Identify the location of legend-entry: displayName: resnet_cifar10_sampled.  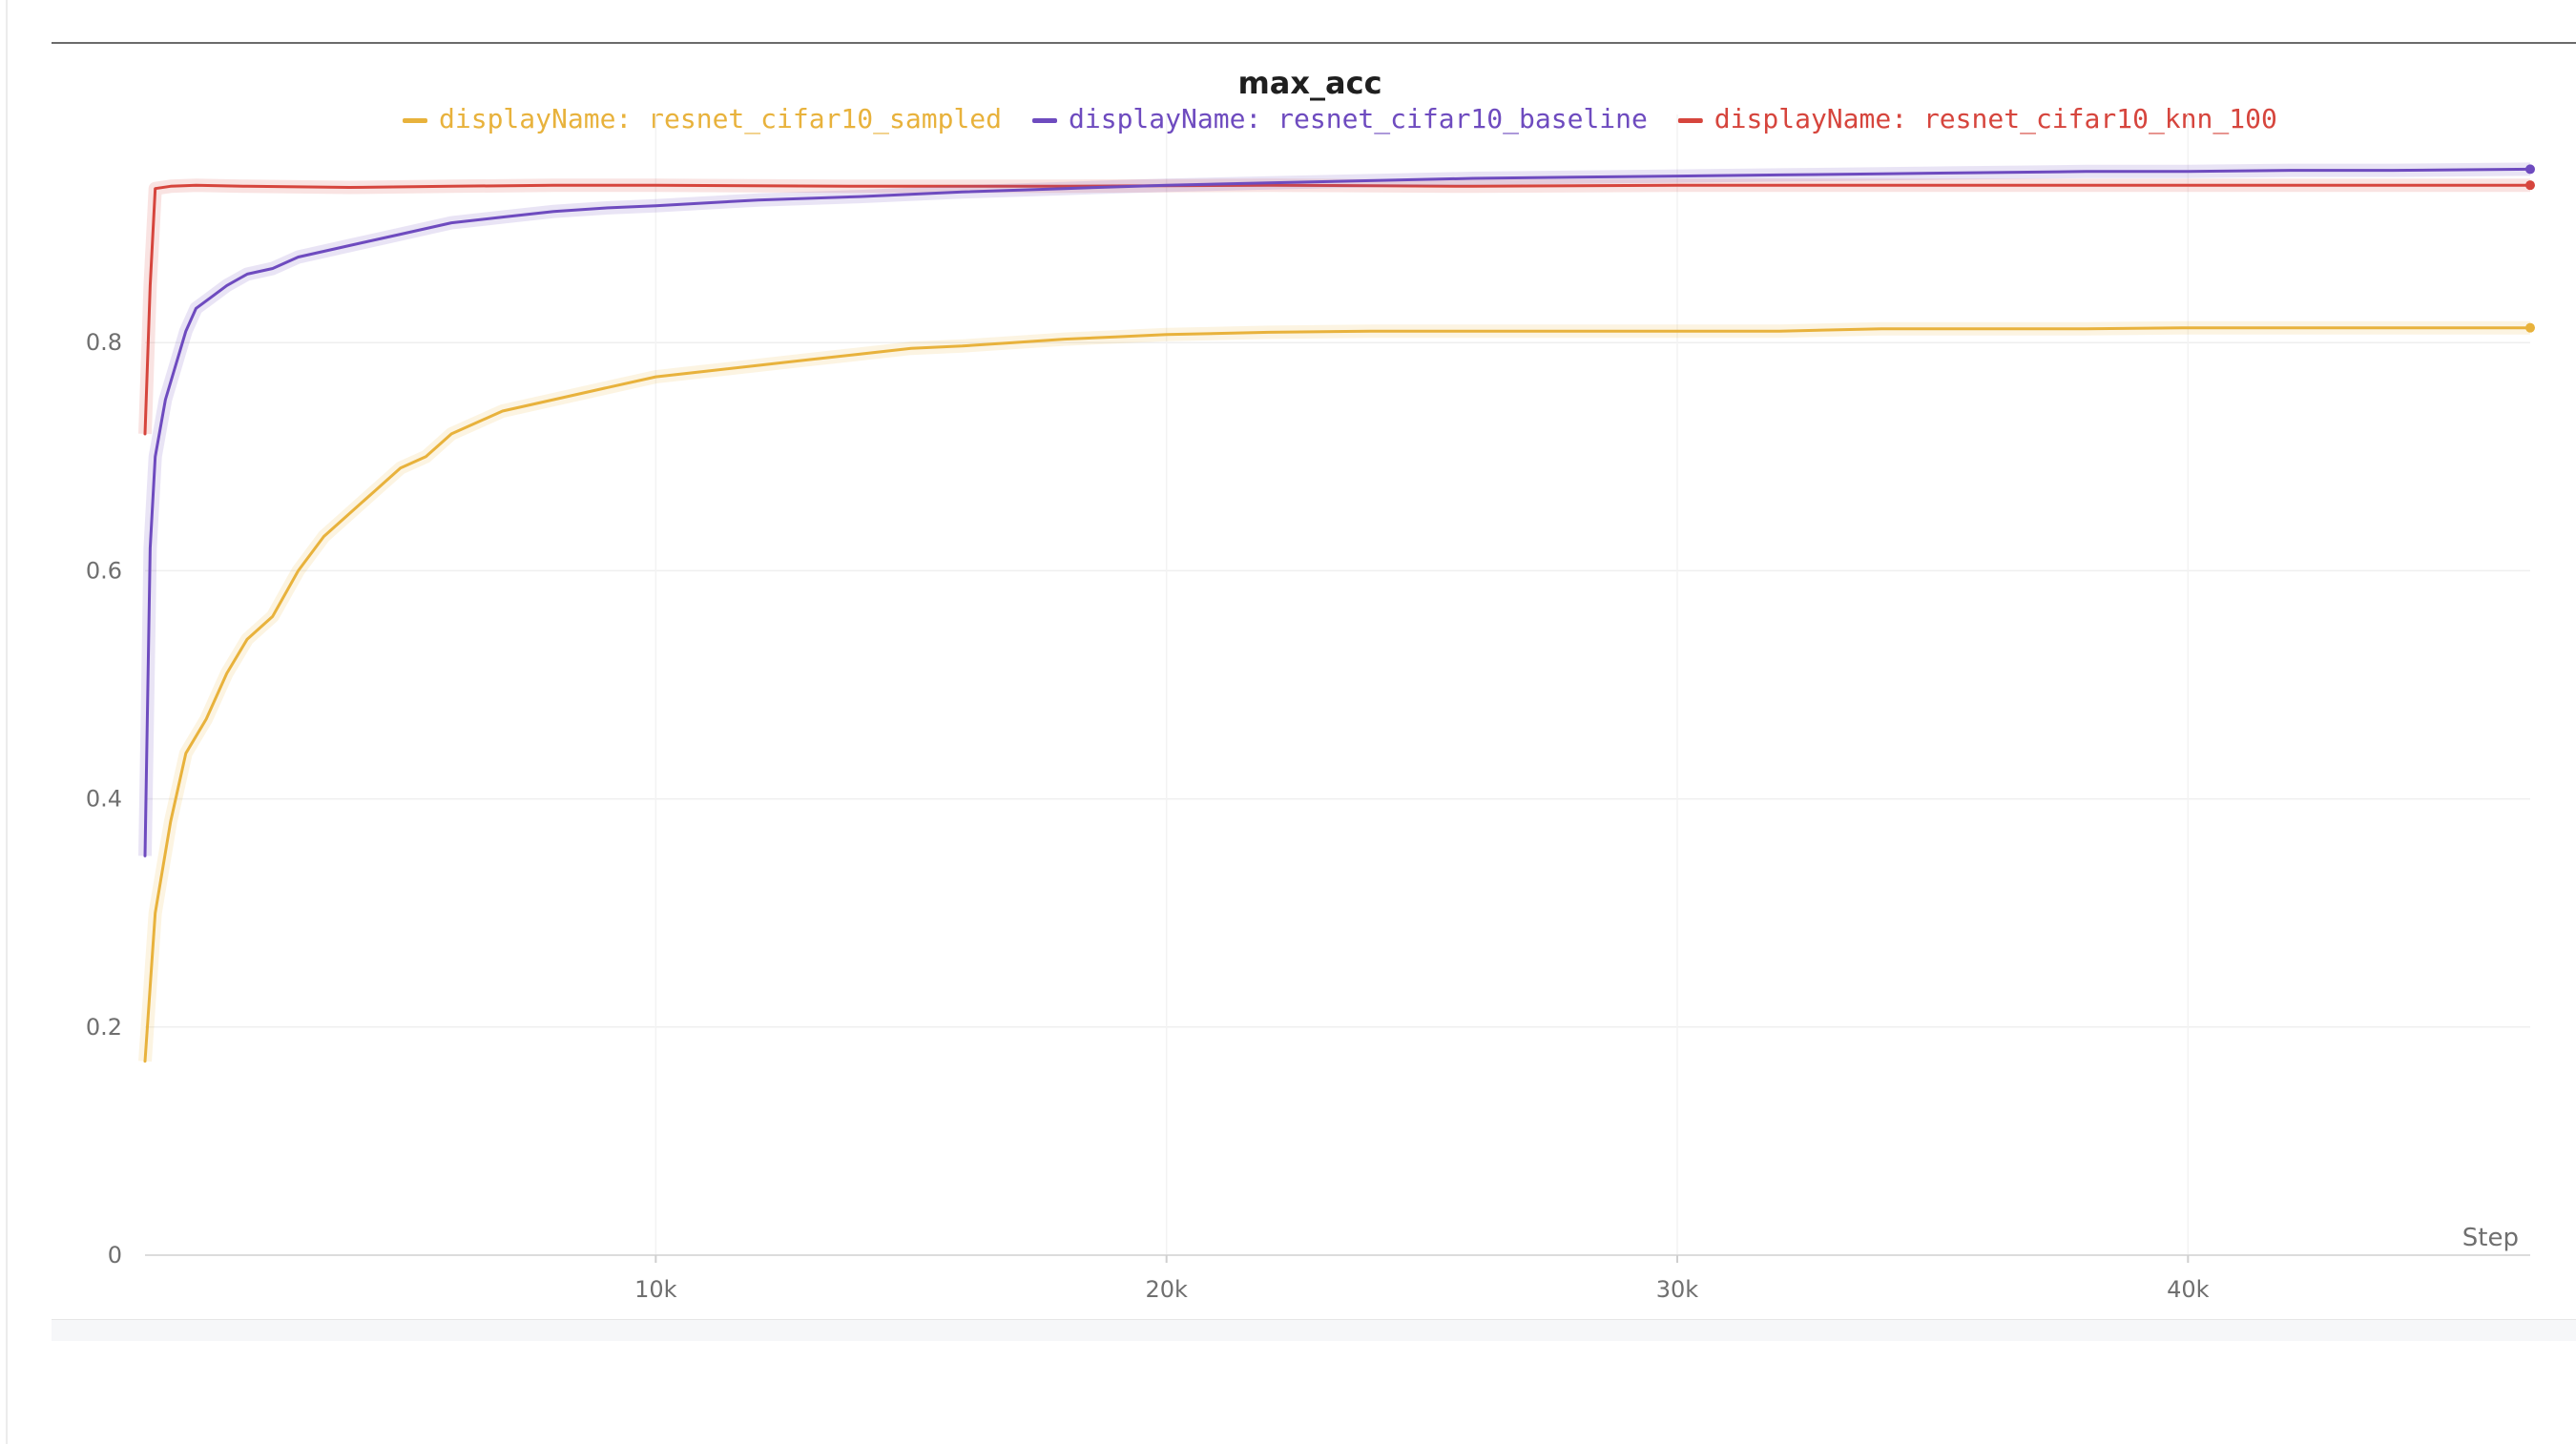
(720, 119).